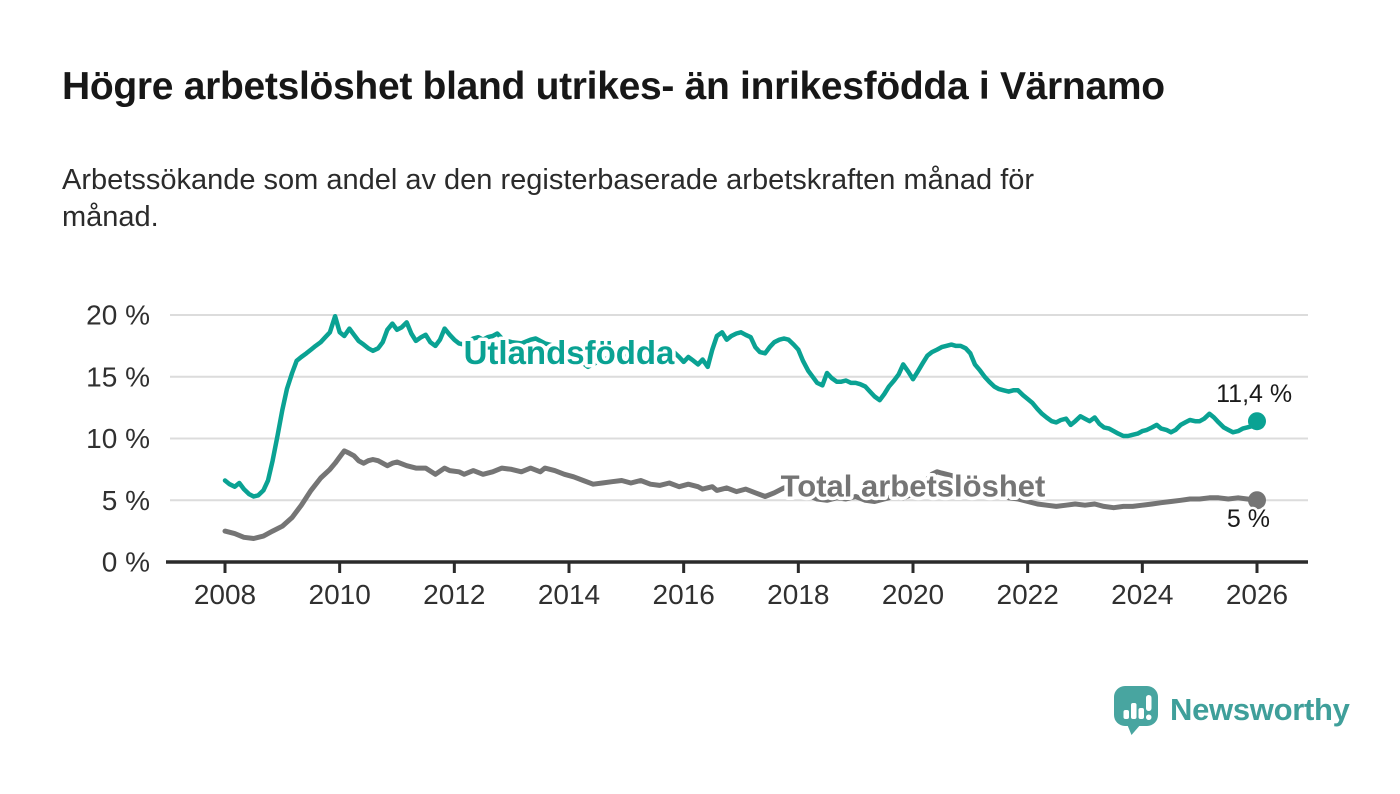 This screenshot has height=794, width=1400. I want to click on y-axis-tick-label: 0 %, so click(126, 562).